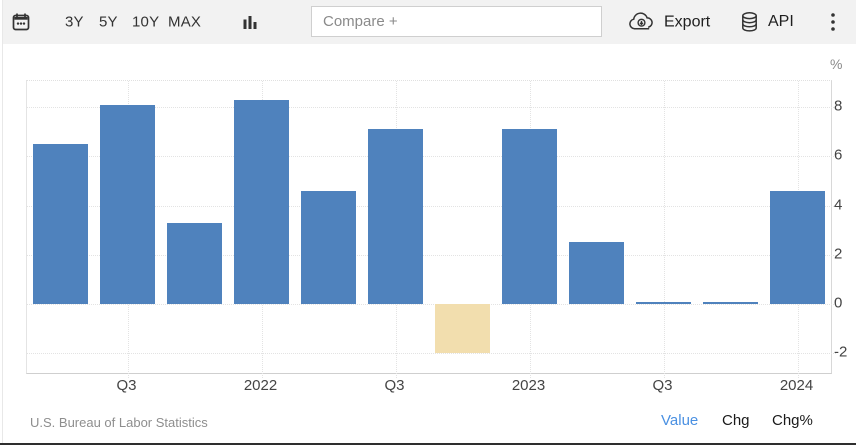  I want to click on y-axis-unit-label: %, so click(836, 64).